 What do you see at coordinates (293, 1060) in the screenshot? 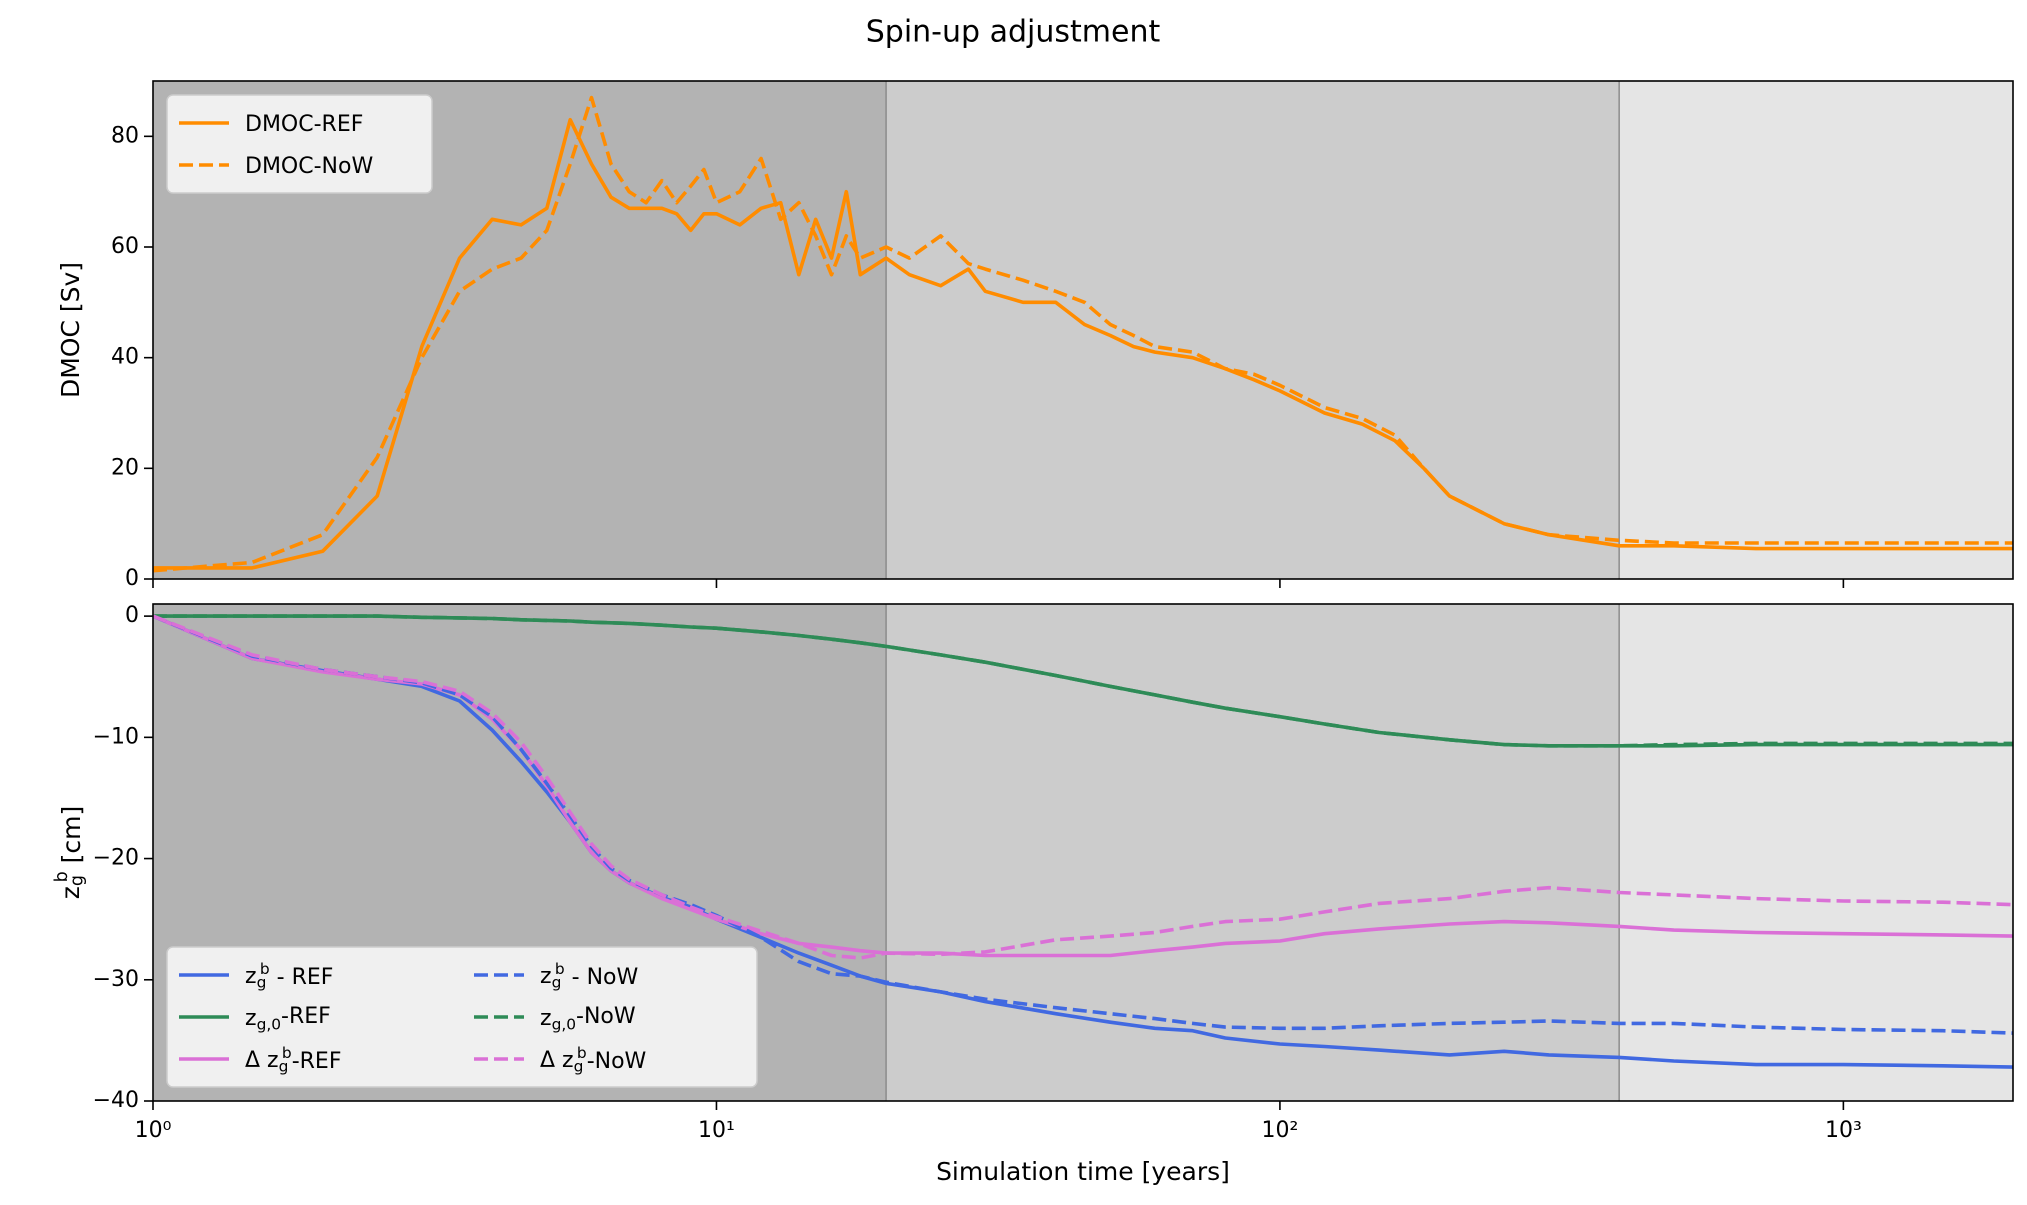
I see `legend-label: Δ zg​b​-REF` at bounding box center [293, 1060].